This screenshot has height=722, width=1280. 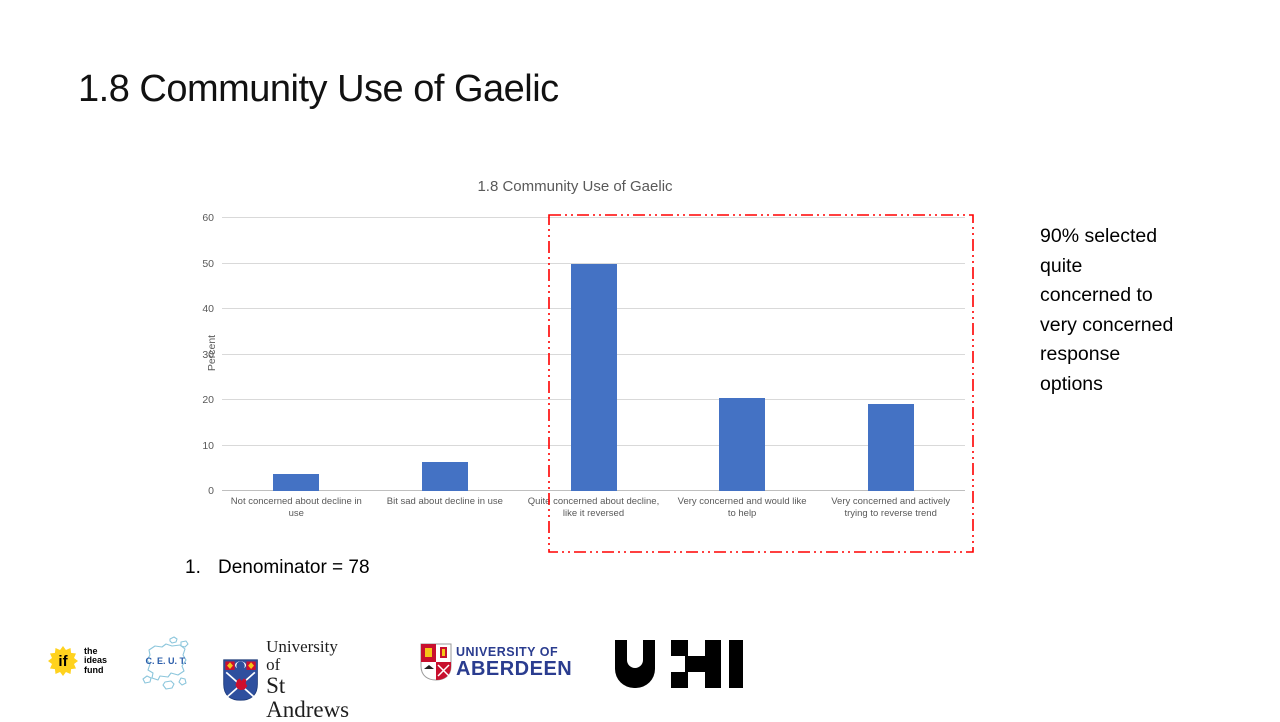 I want to click on chart-title: 1.8 Community Use of Gaelic, so click(x=575, y=186).